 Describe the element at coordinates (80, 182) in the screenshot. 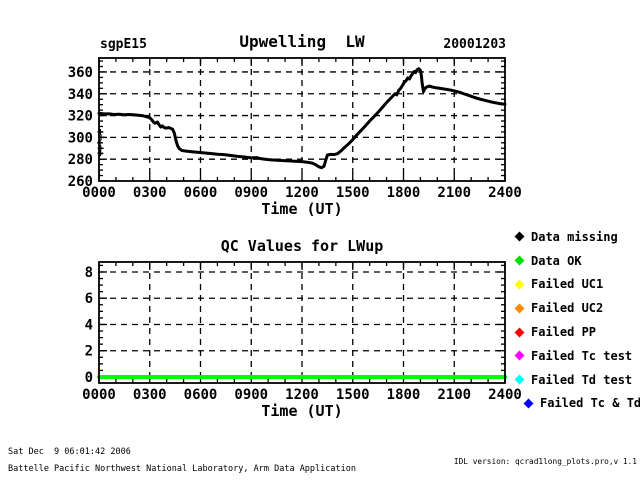

I see `y-tick-label: 260` at that location.